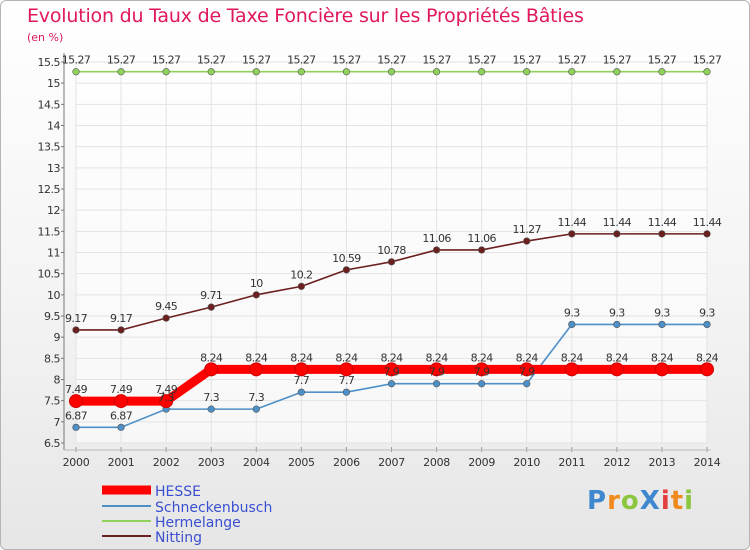 The width and height of the screenshot is (750, 550). What do you see at coordinates (211, 462) in the screenshot?
I see `x-tick-label: 2003` at bounding box center [211, 462].